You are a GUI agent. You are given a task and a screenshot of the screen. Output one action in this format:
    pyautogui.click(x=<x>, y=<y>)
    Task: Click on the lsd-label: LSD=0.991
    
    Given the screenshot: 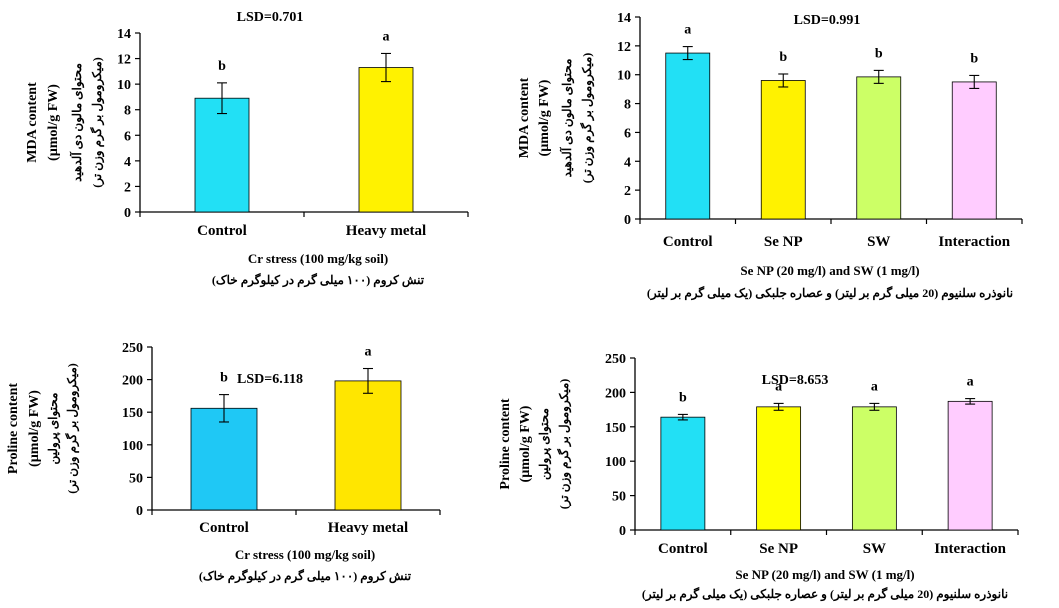 What is the action you would take?
    pyautogui.click(x=827, y=20)
    